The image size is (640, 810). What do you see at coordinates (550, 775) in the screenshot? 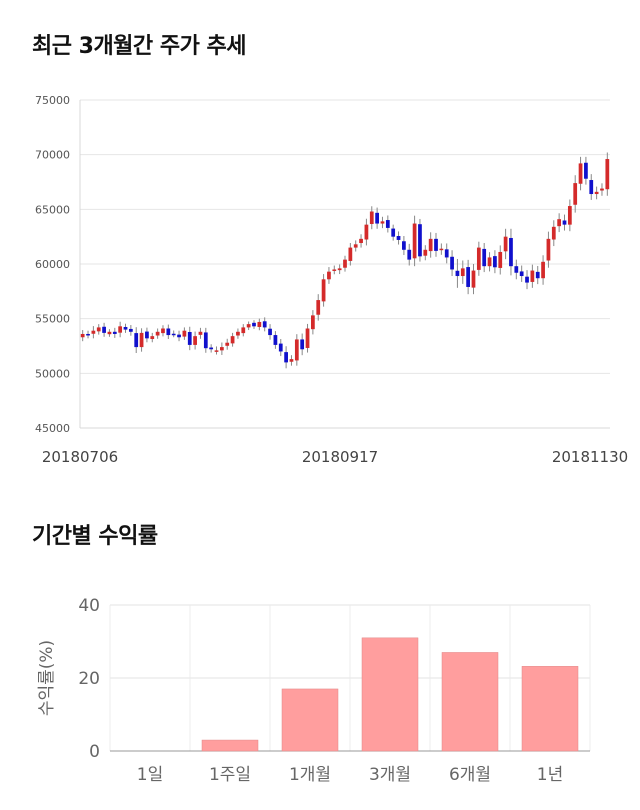
I see `x-tick-label: 1년` at bounding box center [550, 775].